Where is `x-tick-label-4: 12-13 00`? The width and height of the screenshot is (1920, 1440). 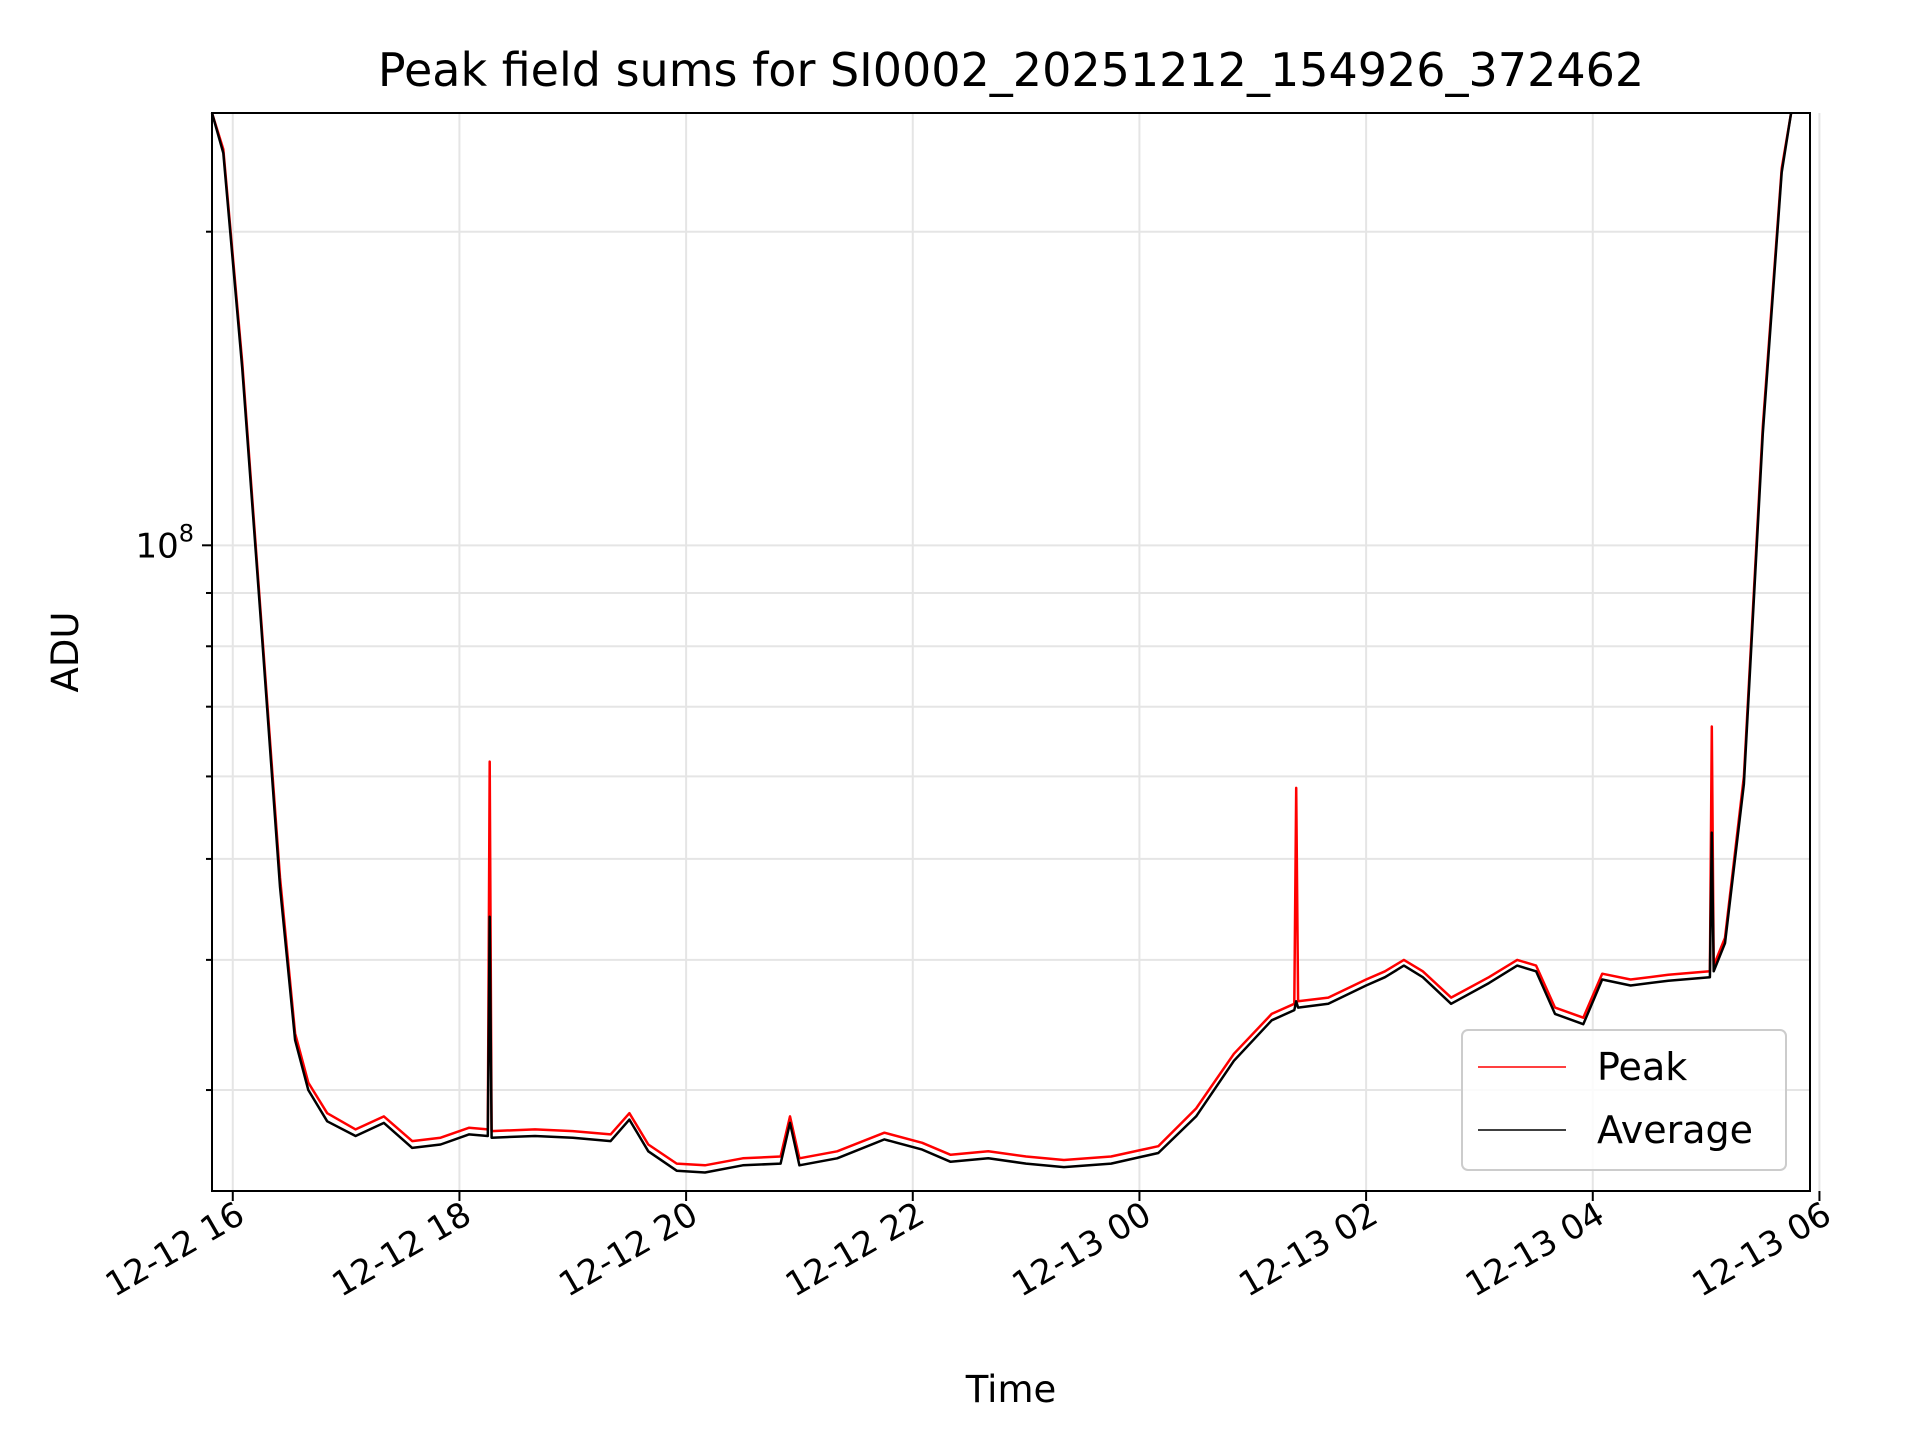 x-tick-label-4: 12-13 00 is located at coordinates (1082, 1249).